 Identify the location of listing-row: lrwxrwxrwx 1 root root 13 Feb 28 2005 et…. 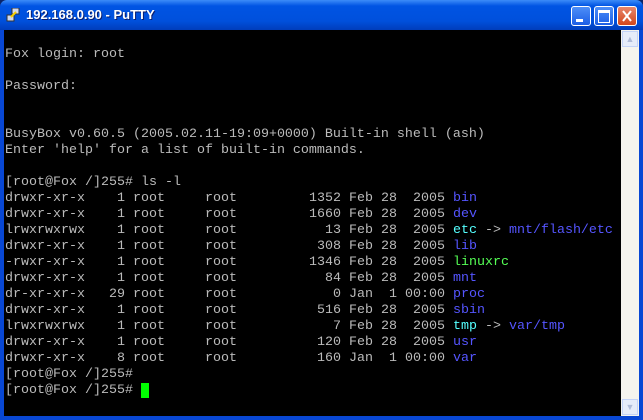
(309, 231).